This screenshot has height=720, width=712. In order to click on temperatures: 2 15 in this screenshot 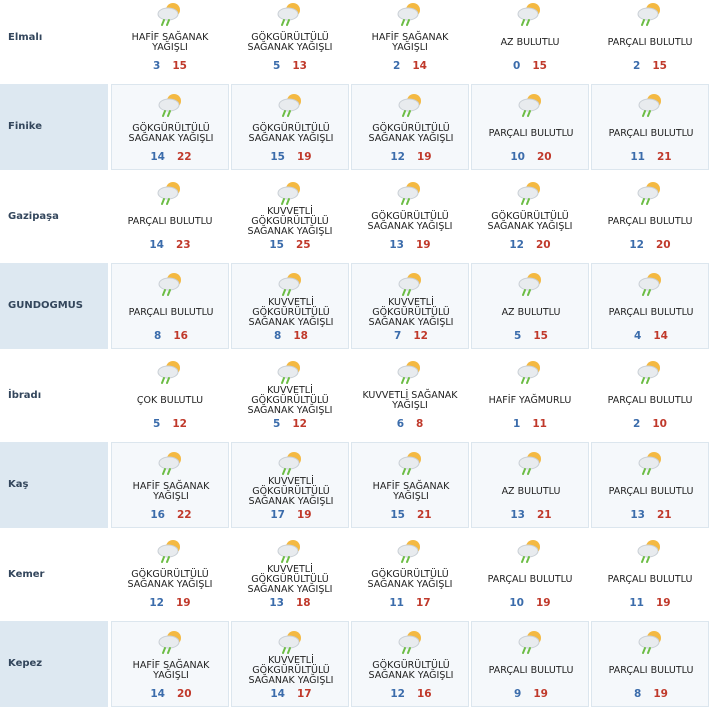, I will do `click(650, 66)`.